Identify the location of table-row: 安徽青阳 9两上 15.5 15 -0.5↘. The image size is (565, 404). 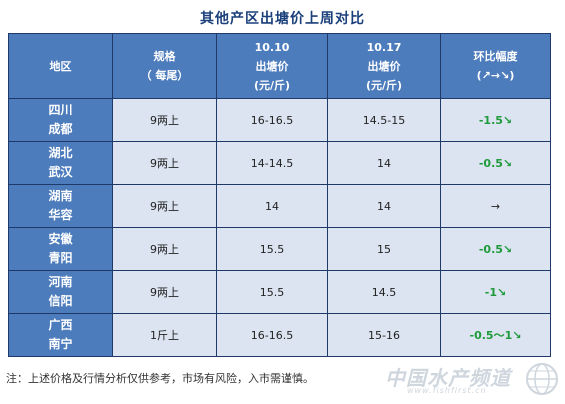
(279, 249).